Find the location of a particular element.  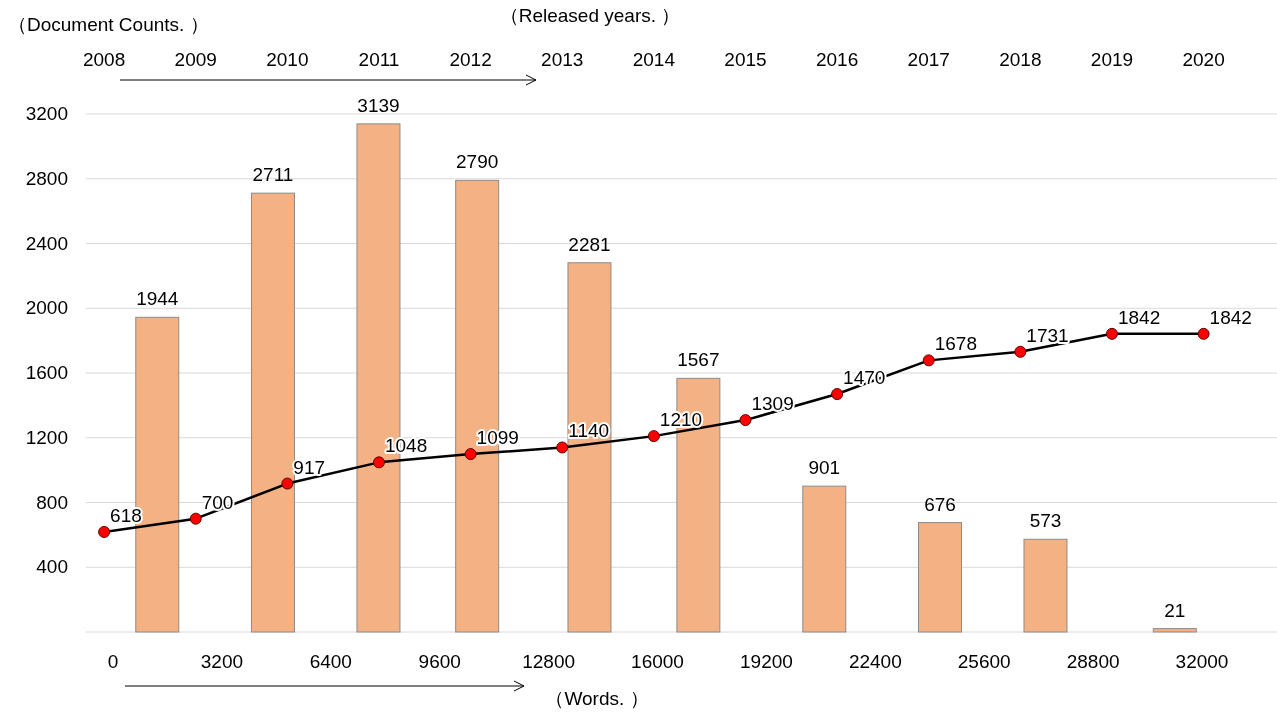

x-tick-label: 9600 is located at coordinates (439, 661).